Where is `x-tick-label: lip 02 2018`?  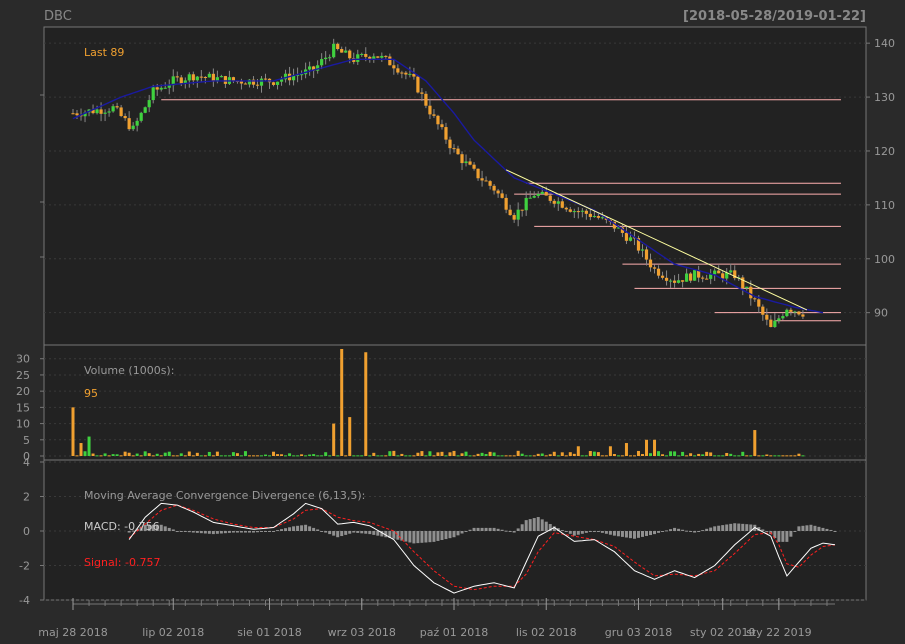 x-tick-label: lip 02 2018 is located at coordinates (173, 632).